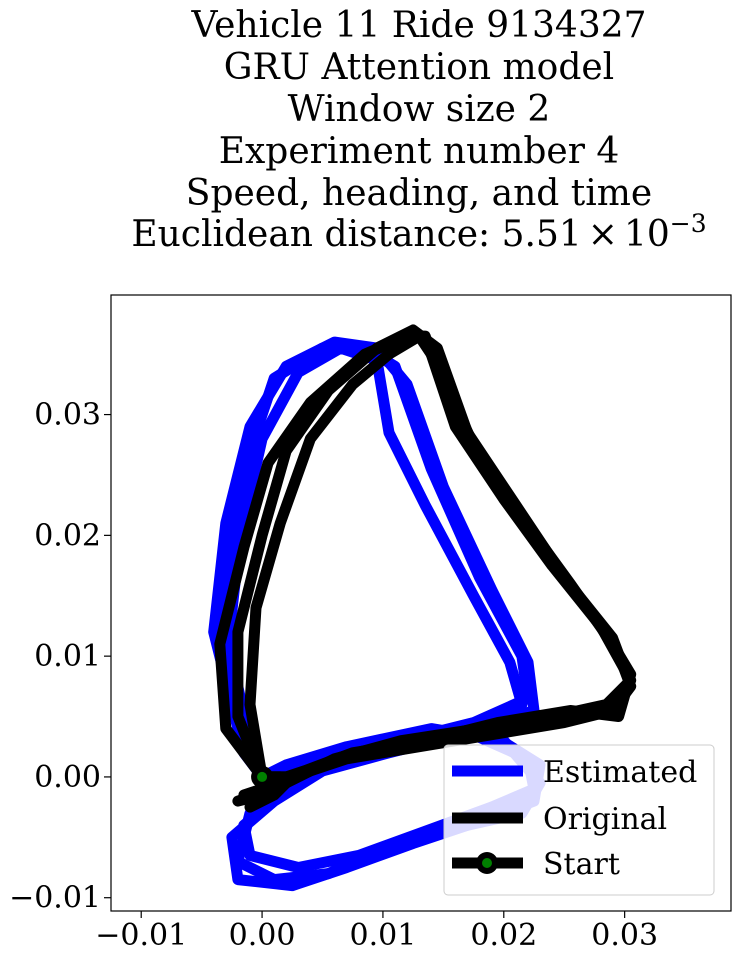 This screenshot has width=738, height=957. I want to click on legend: Estimated Original Start, so click(579, 820).